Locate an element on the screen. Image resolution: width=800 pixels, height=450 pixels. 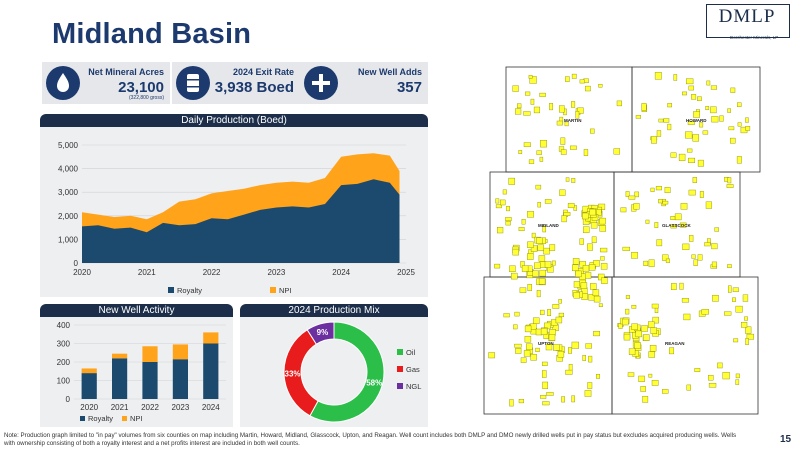
oil-barrel-icon is located at coordinates (193, 83).